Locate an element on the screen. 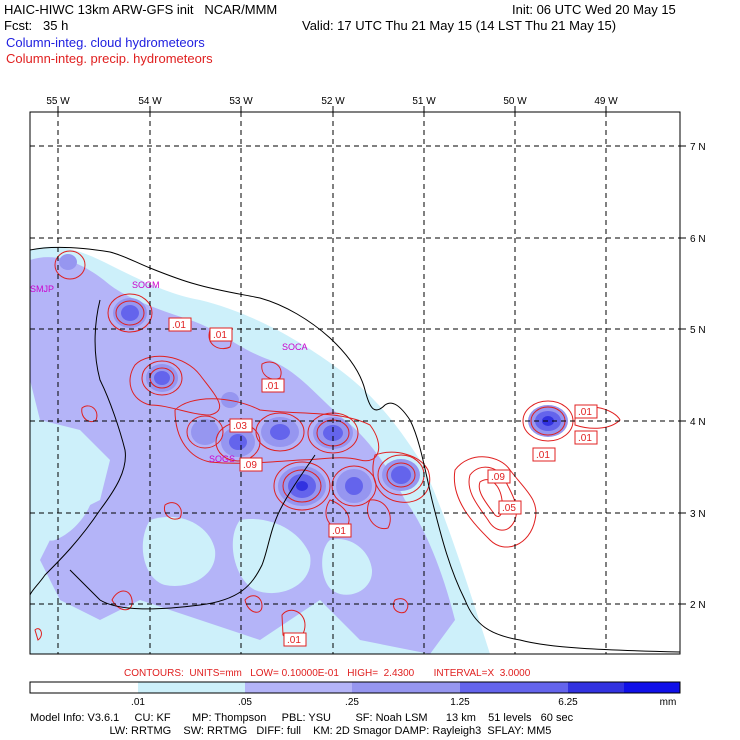  colorbar-tick: .25 is located at coordinates (352, 702).